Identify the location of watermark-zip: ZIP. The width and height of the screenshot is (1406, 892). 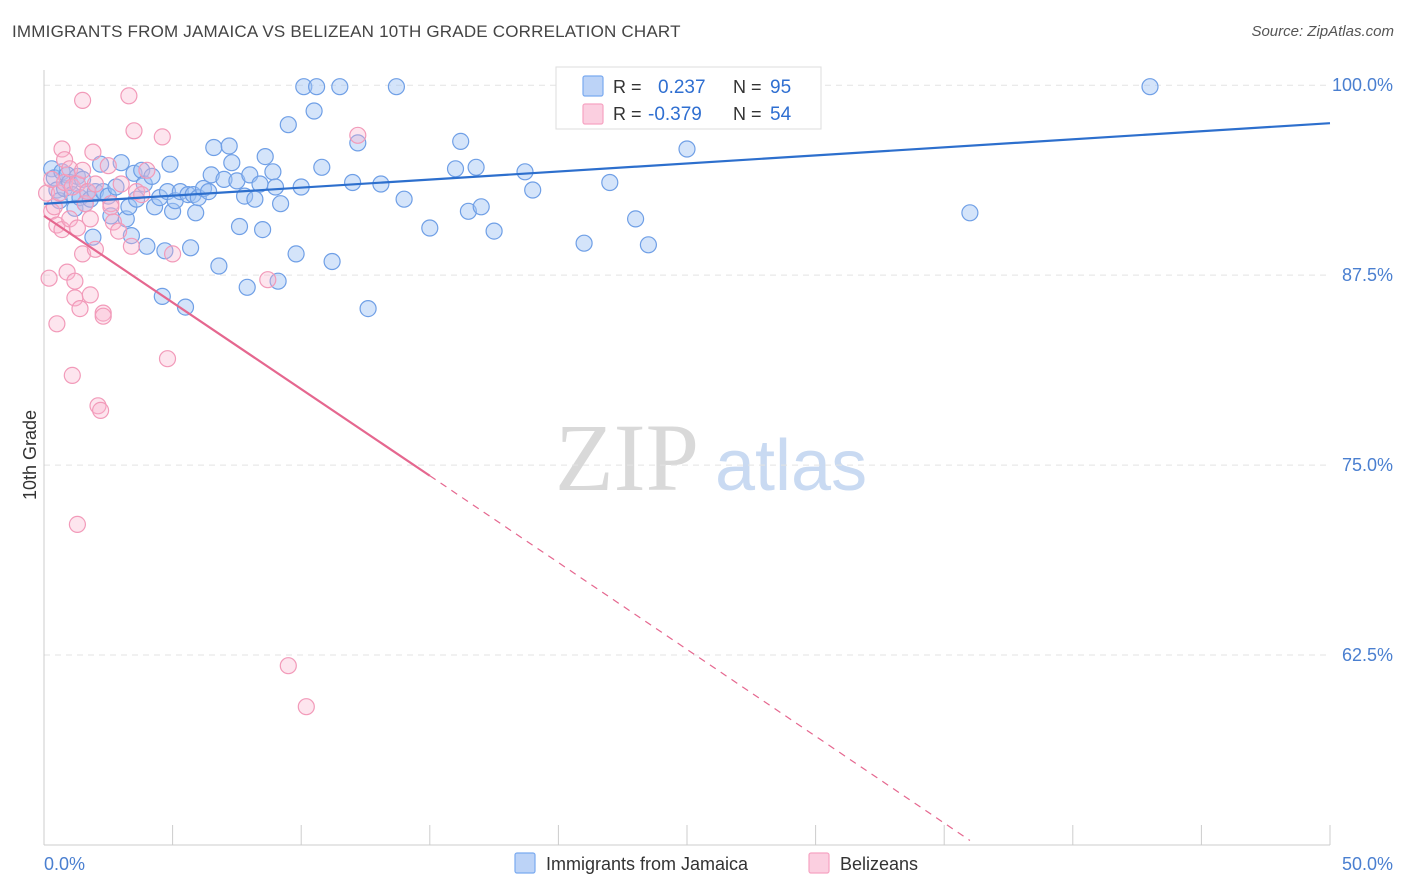
(627, 457).